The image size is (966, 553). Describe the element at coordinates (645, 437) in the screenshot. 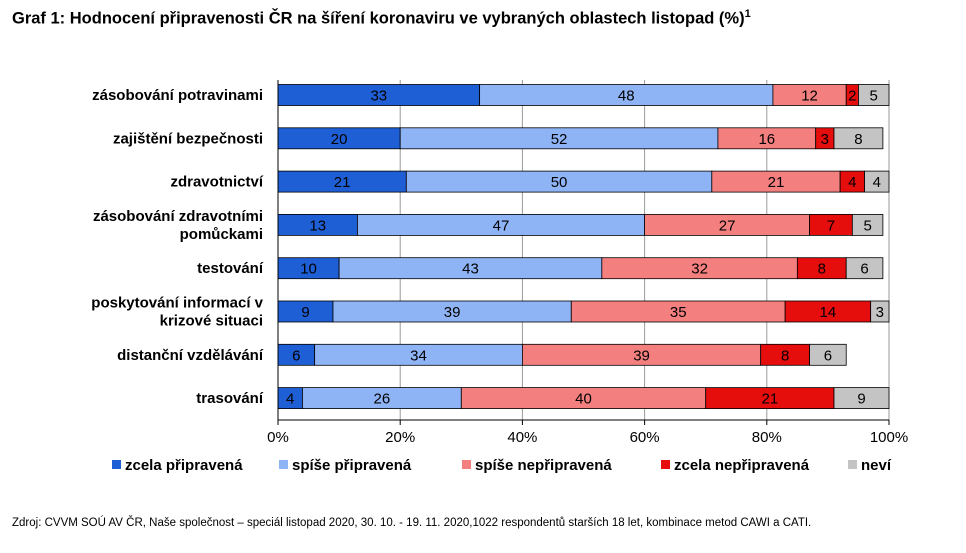

I see `x-tick-label: 60%` at that location.